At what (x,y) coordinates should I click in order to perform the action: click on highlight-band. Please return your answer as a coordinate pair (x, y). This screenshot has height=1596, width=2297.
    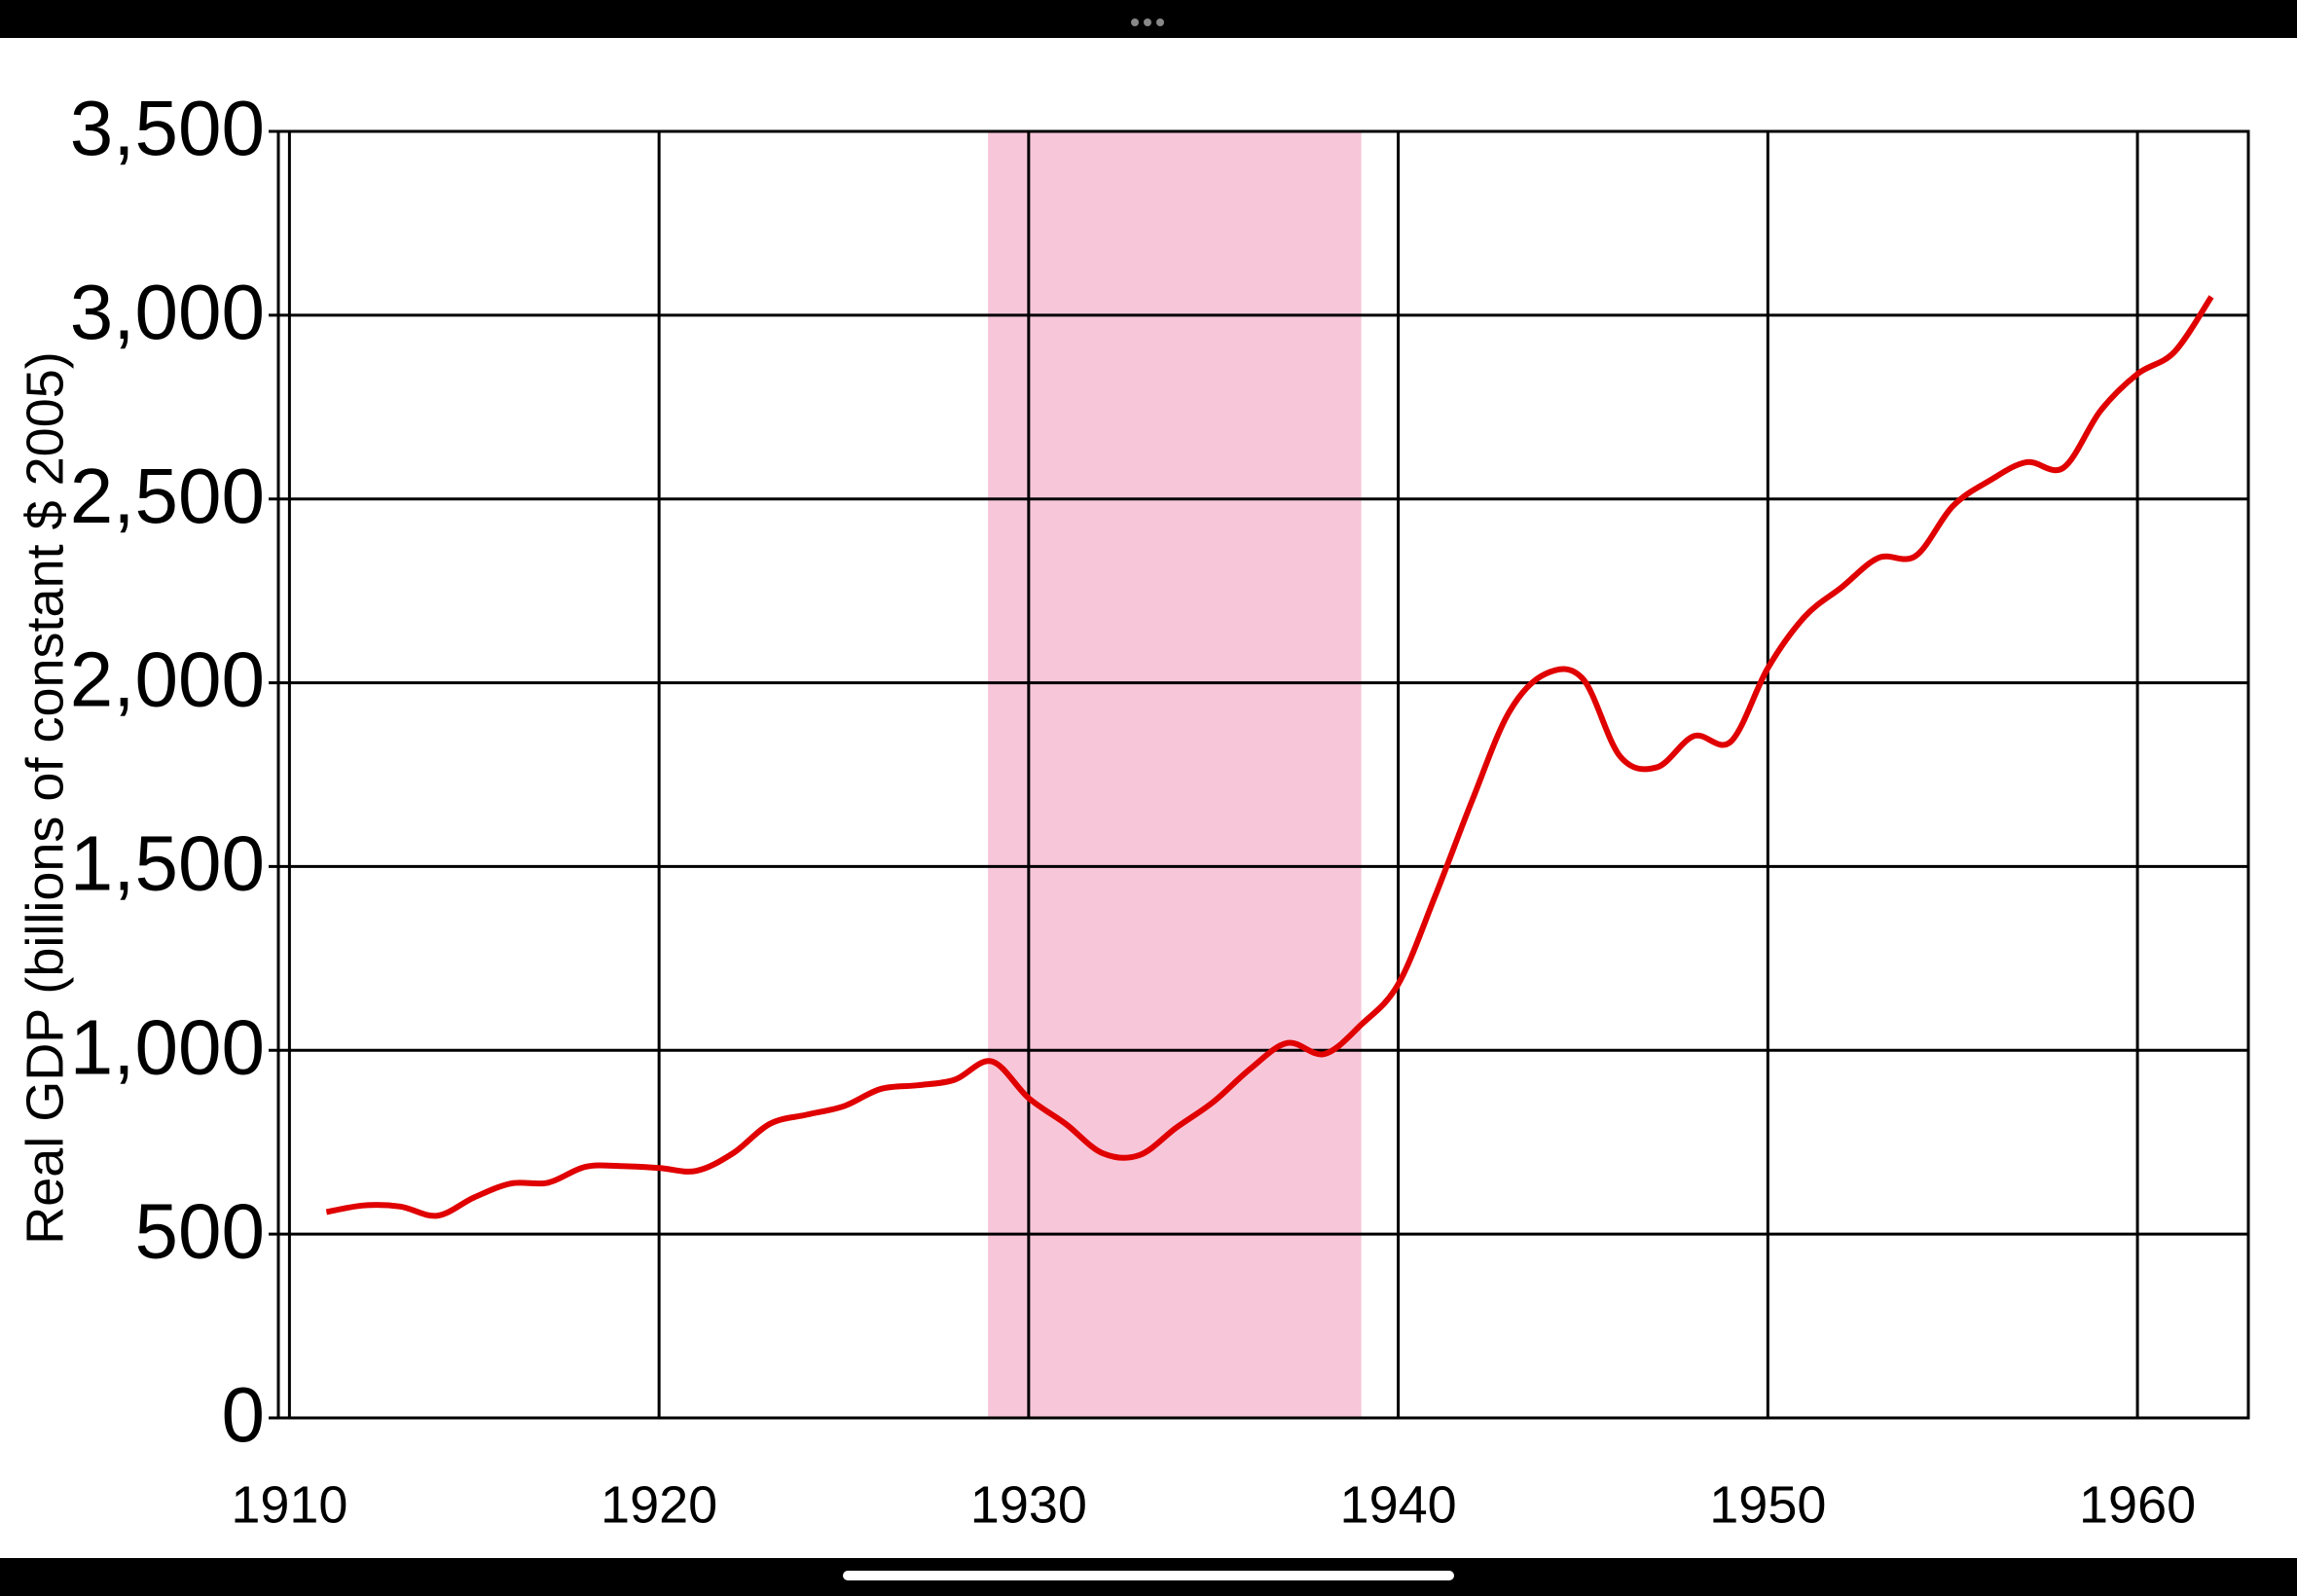
    Looking at the image, I should click on (1175, 774).